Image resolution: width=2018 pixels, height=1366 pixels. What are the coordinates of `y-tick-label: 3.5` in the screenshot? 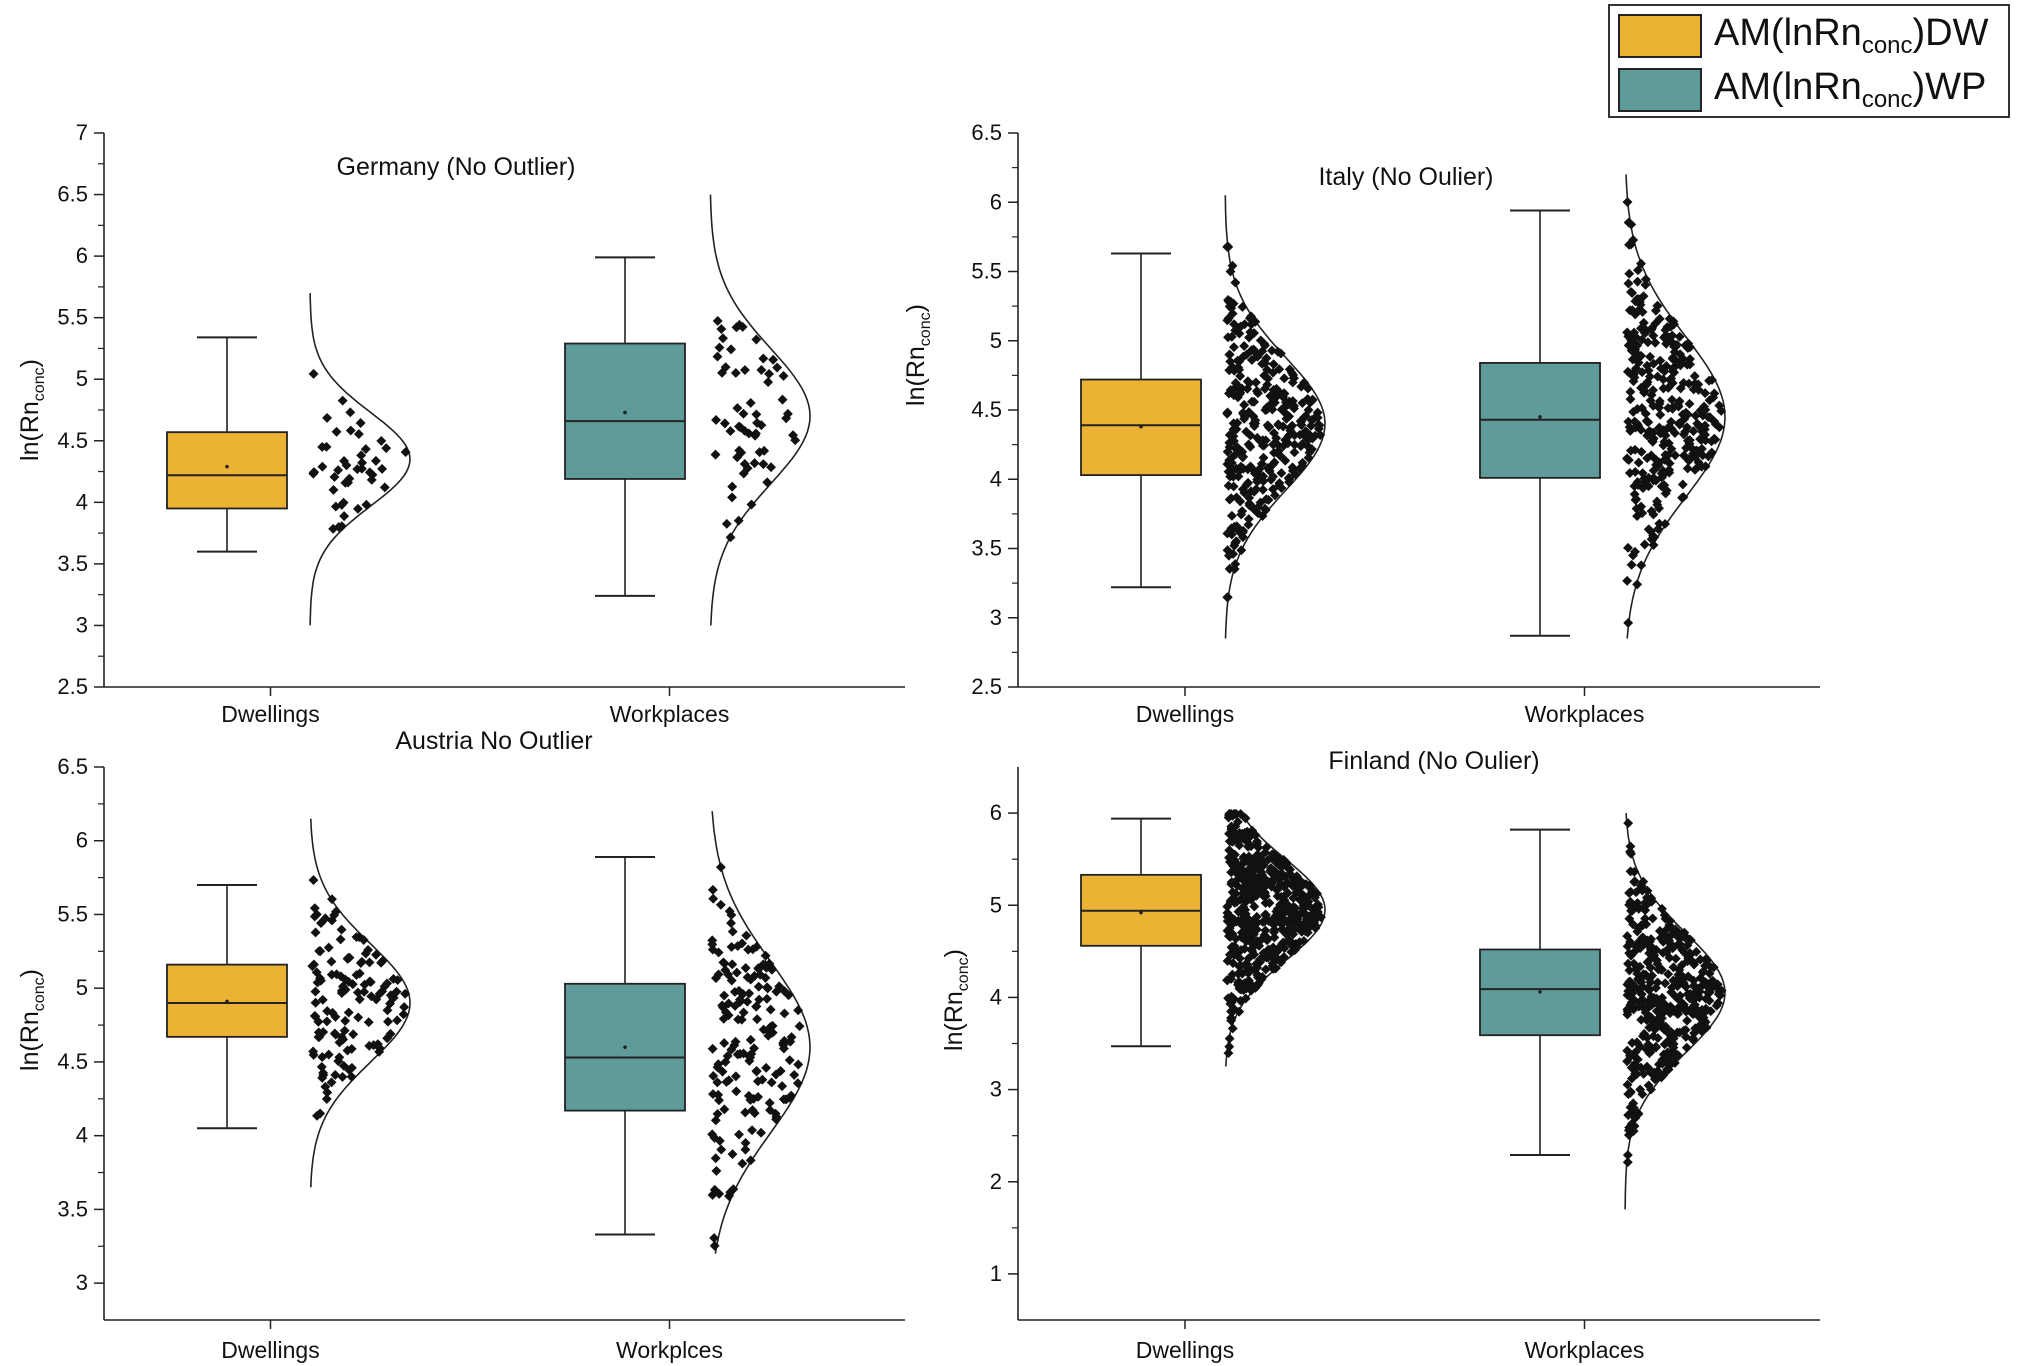 It's located at (986, 548).